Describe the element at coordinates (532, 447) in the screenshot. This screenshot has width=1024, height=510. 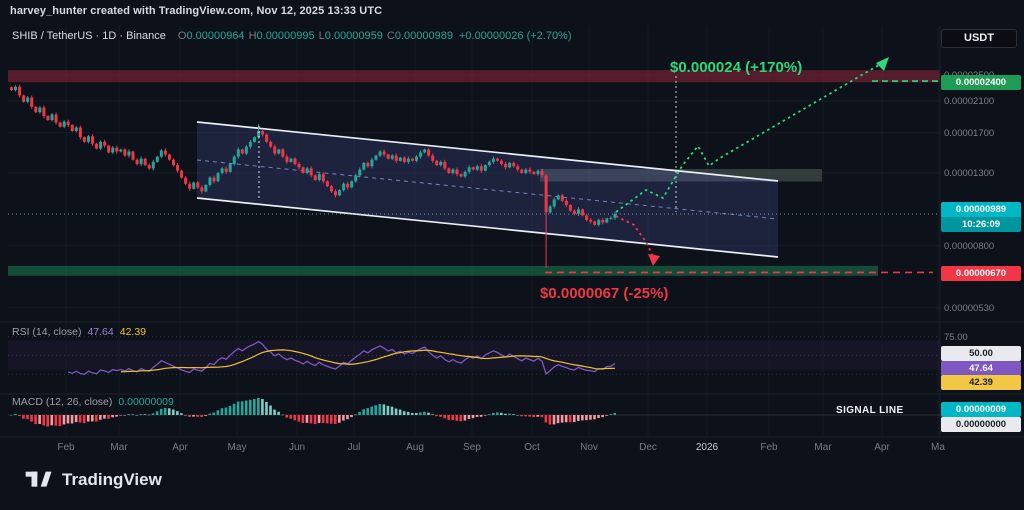
I see `time-axis-label: Oct` at that location.